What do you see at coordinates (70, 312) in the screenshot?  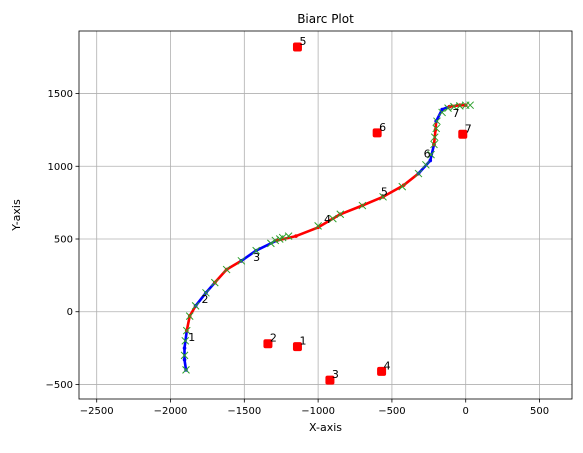 I see `y-tick-label: 0` at bounding box center [70, 312].